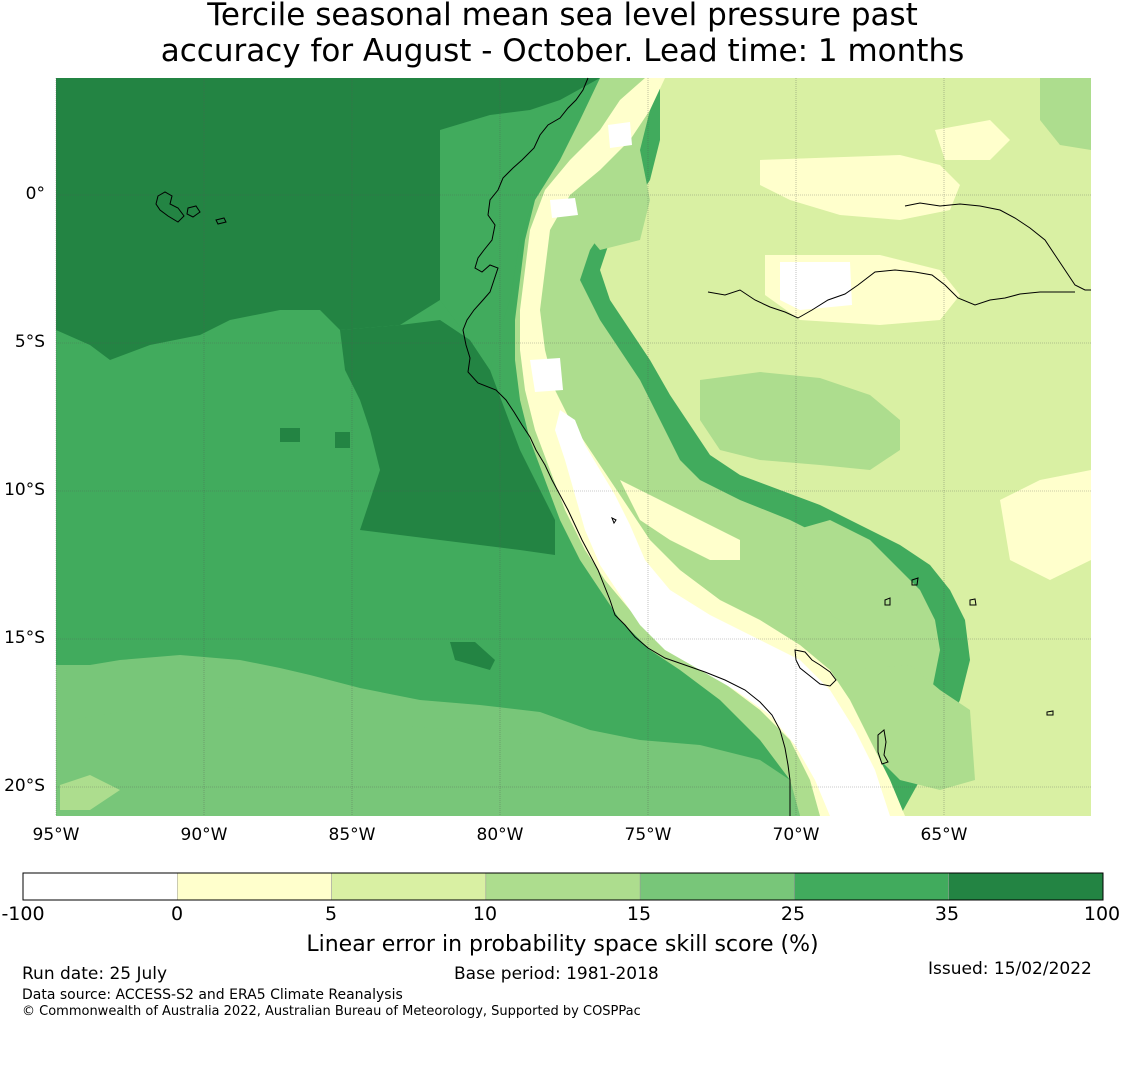 This screenshot has width=1125, height=1065. I want to click on lon-label-90w: 90°W, so click(204, 835).